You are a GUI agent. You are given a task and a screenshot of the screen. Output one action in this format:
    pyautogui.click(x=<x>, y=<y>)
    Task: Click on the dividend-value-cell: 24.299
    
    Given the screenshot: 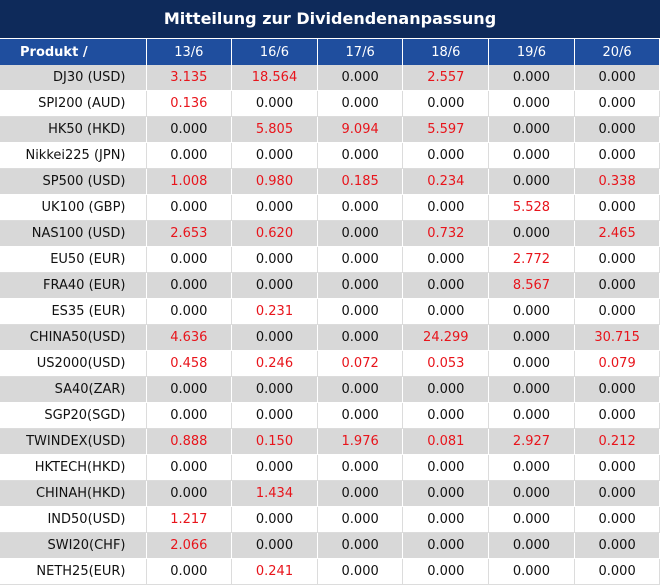 What is the action you would take?
    pyautogui.click(x=446, y=337)
    